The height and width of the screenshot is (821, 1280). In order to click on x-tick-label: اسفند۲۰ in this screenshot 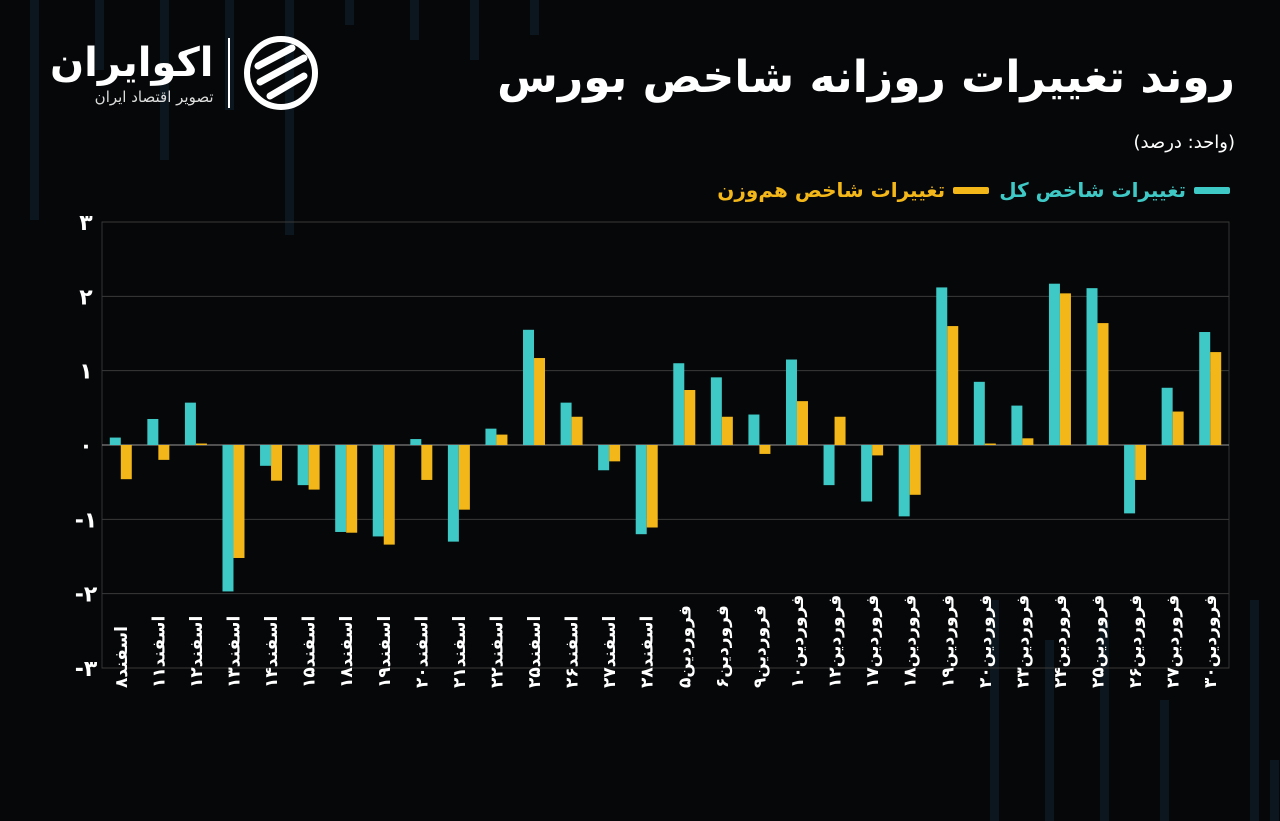, I will do `click(422, 652)`.